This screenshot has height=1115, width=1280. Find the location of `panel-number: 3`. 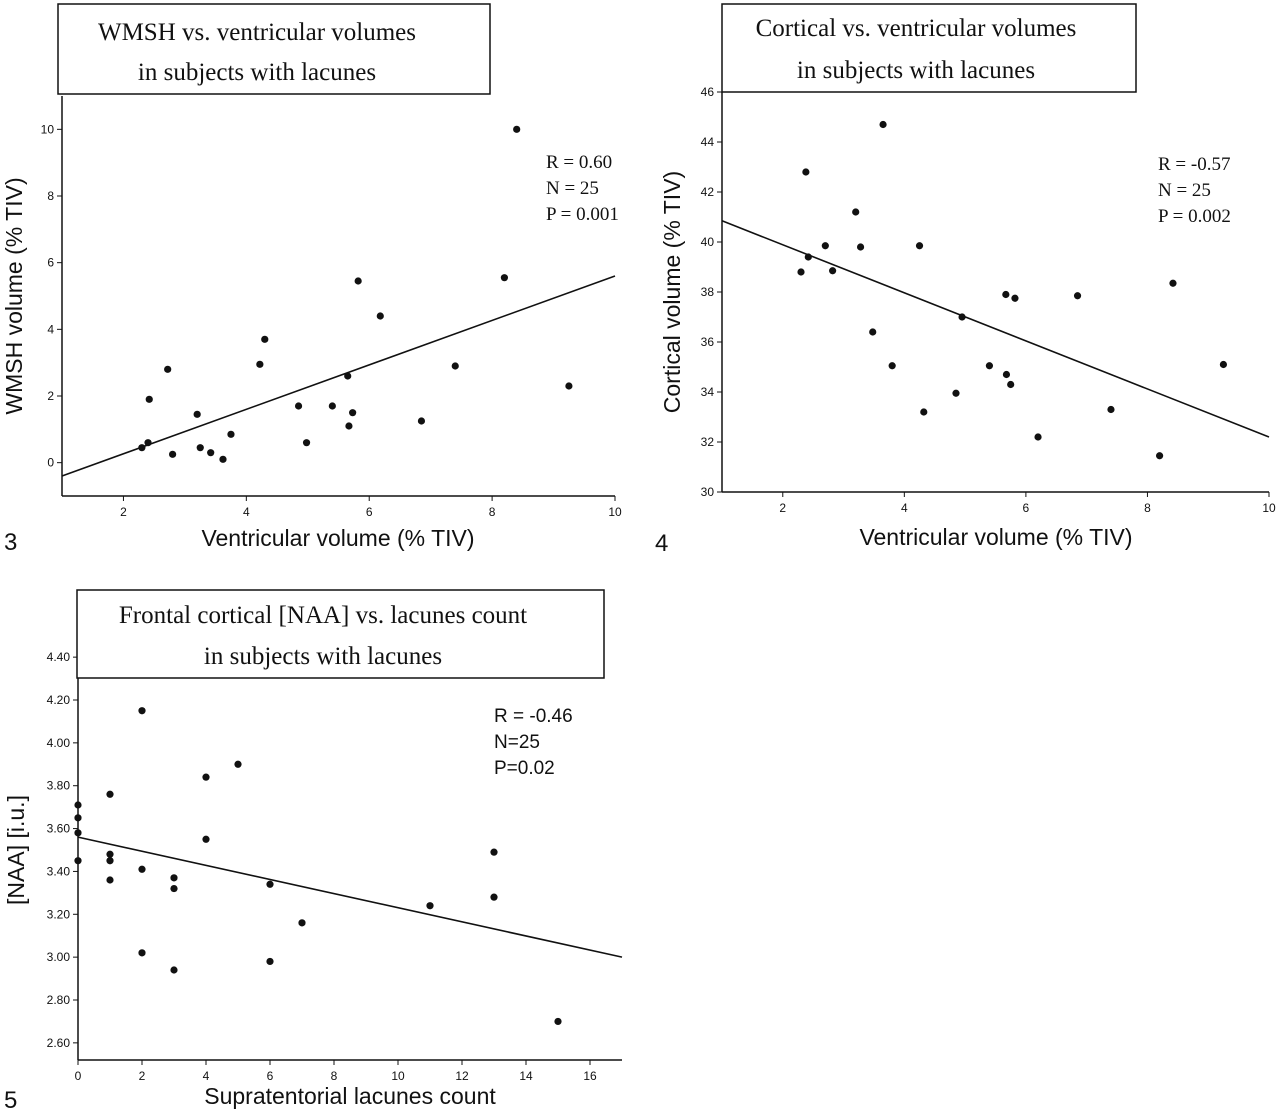

panel-number: 3 is located at coordinates (10, 542).